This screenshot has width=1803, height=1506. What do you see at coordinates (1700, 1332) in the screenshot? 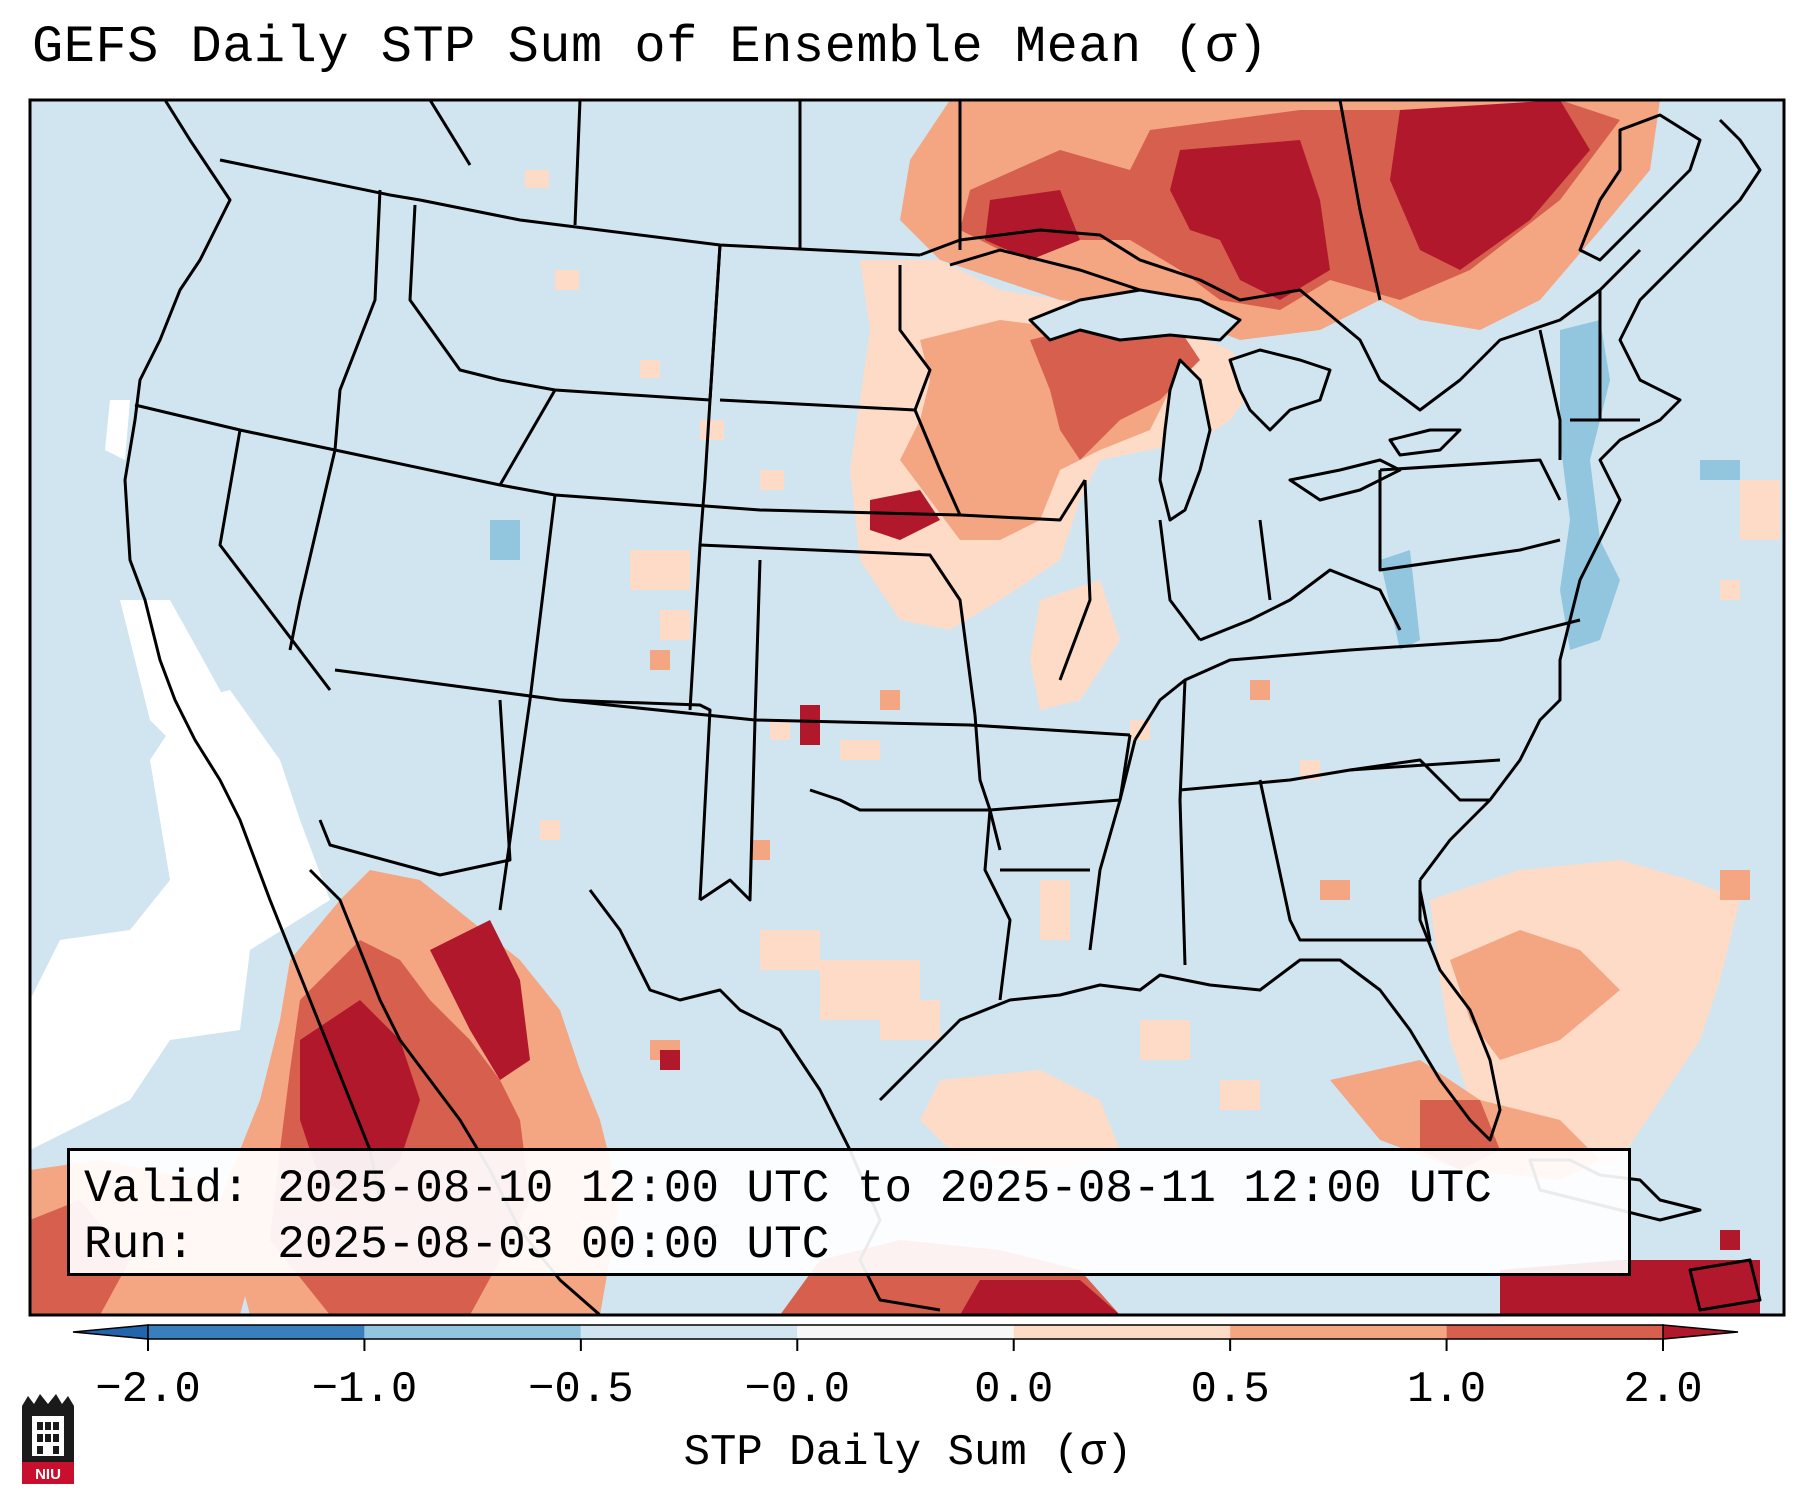
I see `colorbar-extend-high` at bounding box center [1700, 1332].